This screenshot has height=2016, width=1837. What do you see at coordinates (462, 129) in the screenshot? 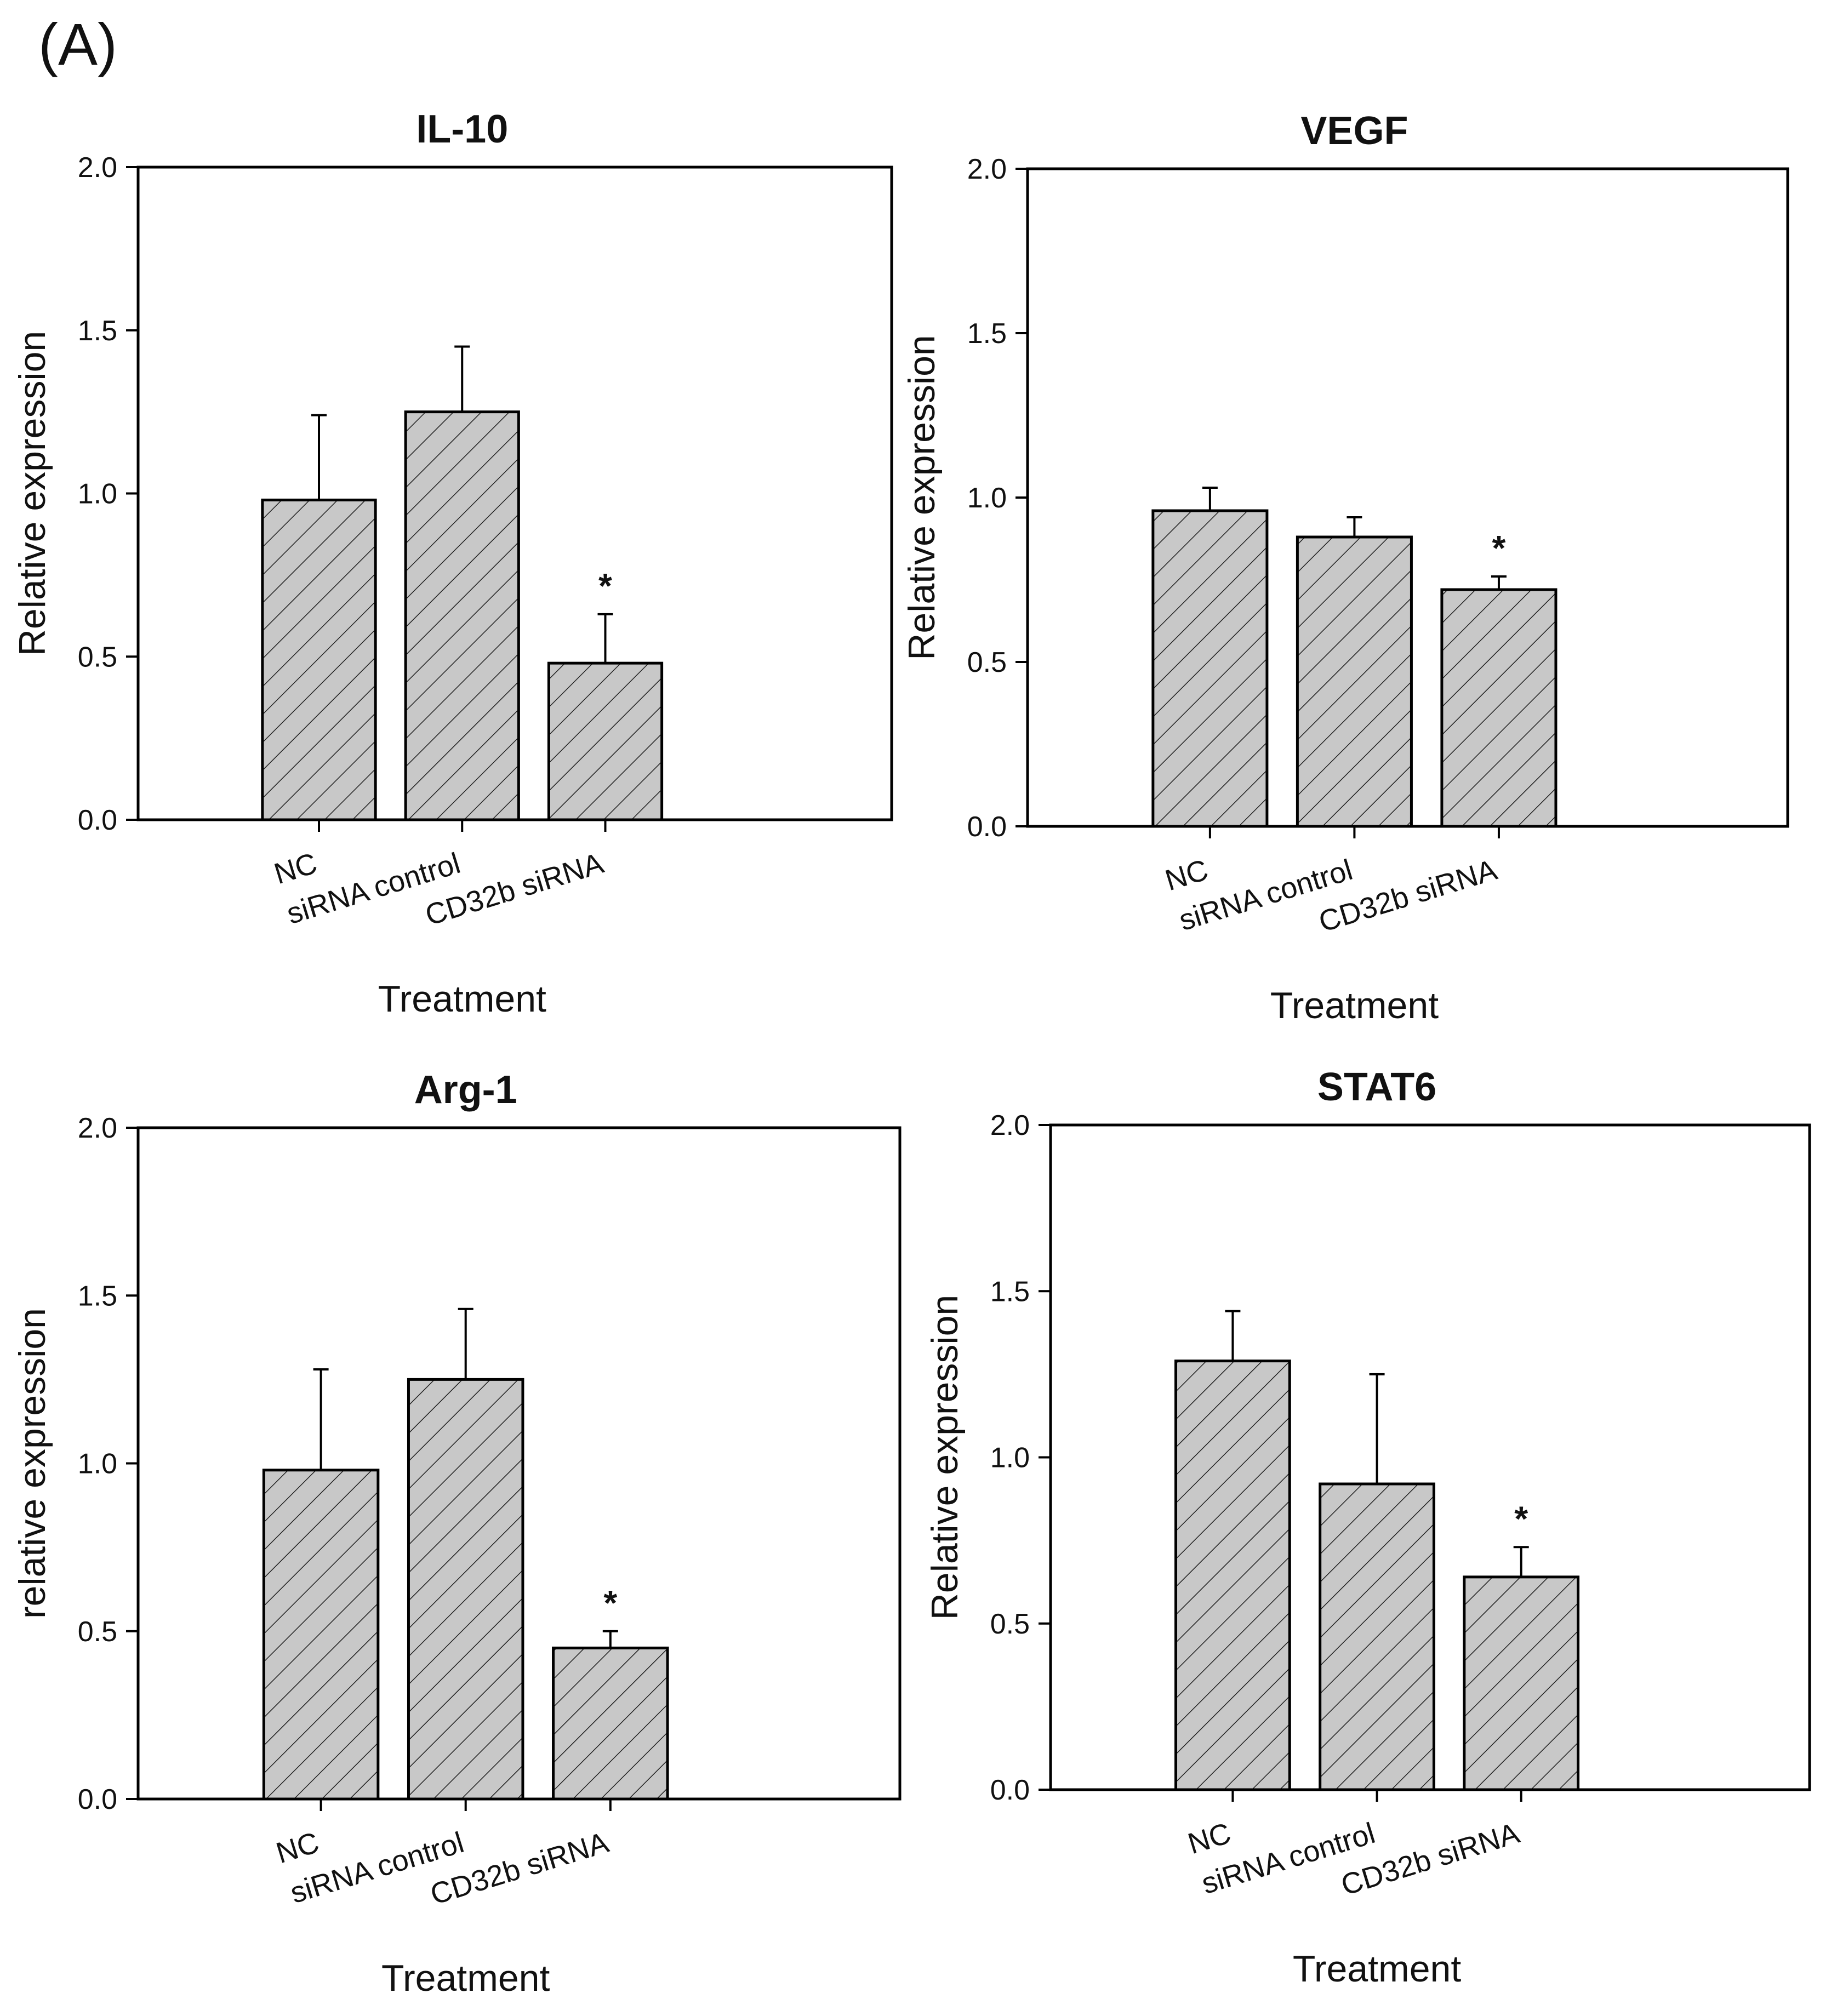
I see `chart-title: IL-10` at bounding box center [462, 129].